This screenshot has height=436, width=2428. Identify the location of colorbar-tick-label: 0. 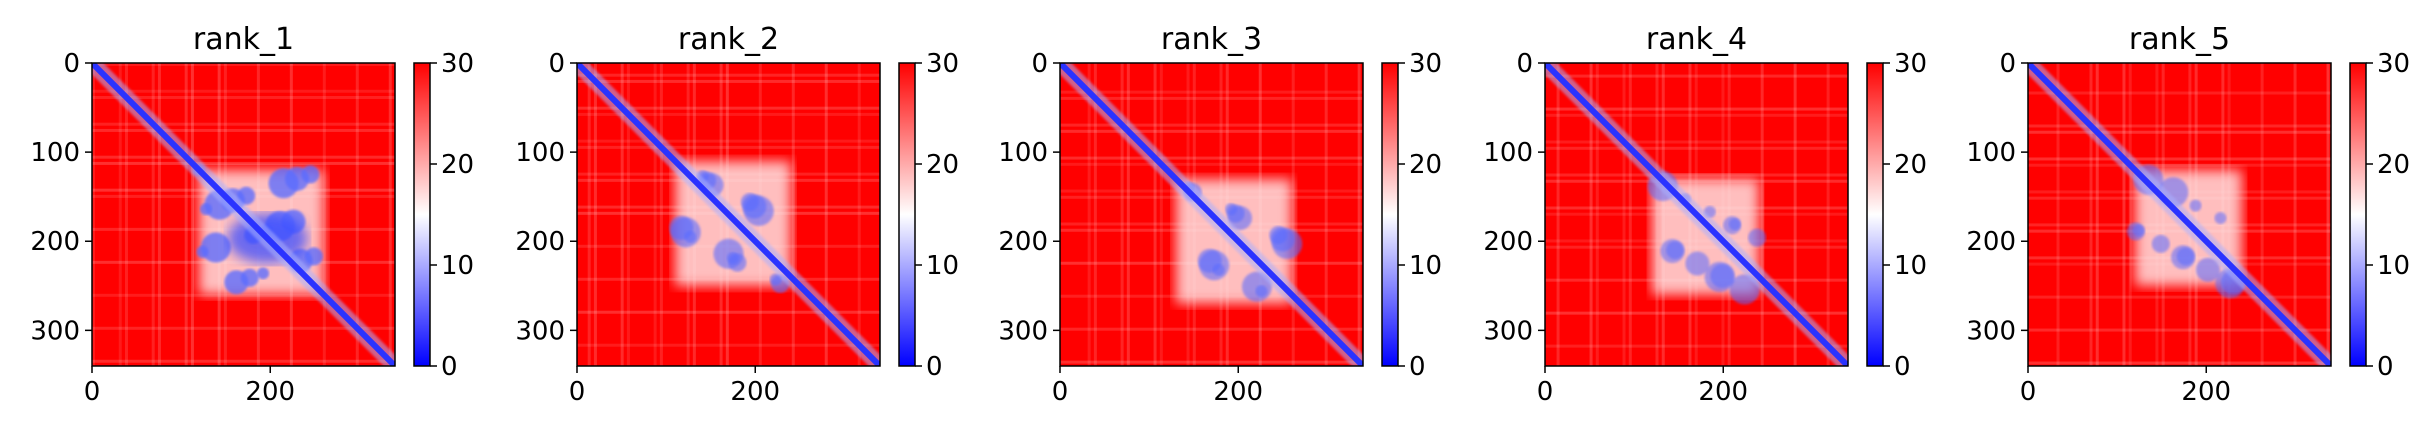
(1902, 367).